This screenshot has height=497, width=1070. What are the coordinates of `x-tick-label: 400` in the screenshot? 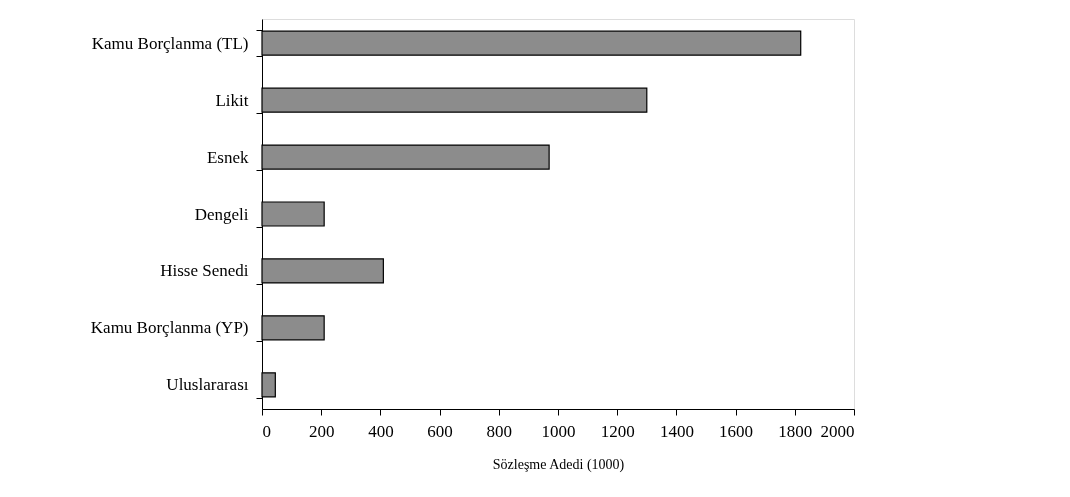 It's located at (381, 431).